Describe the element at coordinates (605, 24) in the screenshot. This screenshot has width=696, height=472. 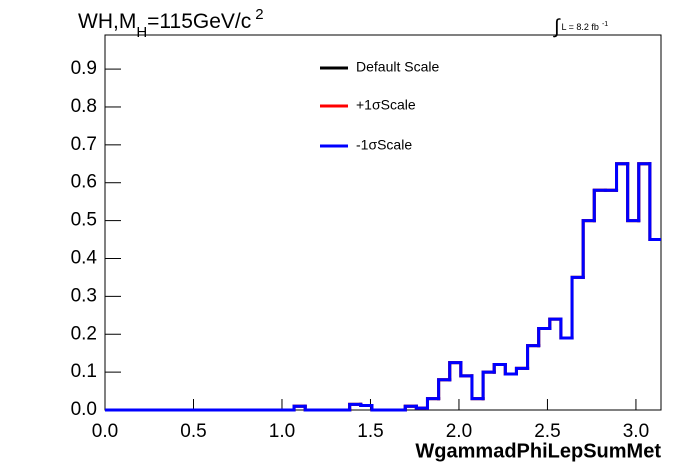
I see `lumi-exponent: -1` at that location.